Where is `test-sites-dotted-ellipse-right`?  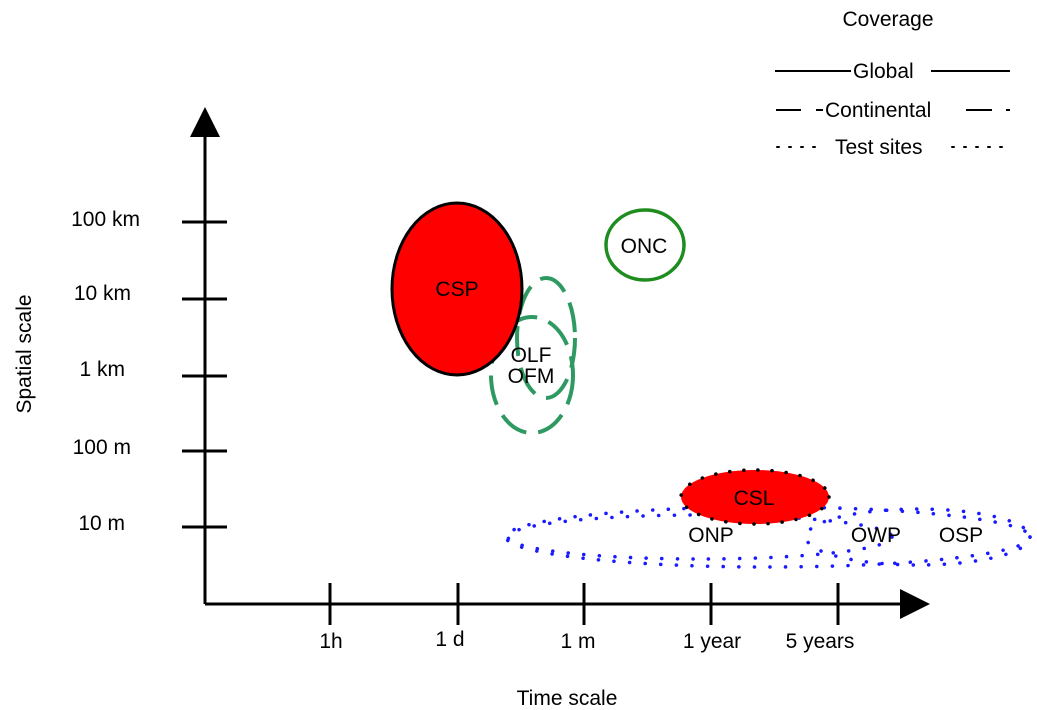
test-sites-dotted-ellipse-right is located at coordinates (918, 537).